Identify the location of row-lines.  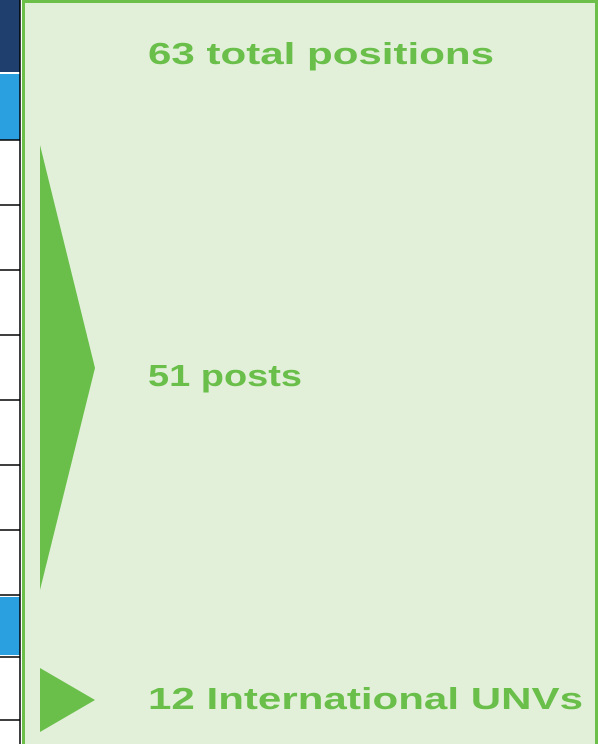
(10, 372).